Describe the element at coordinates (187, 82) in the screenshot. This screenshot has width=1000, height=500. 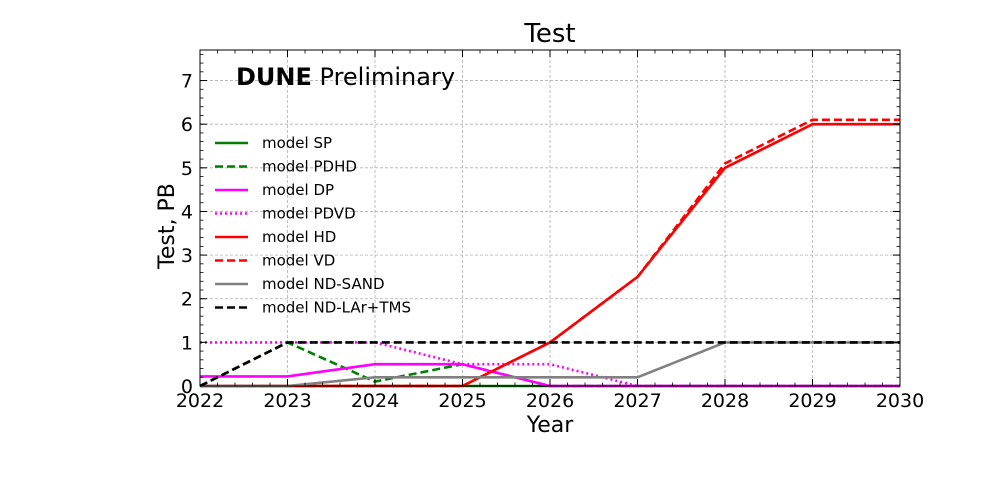
I see `y-tick-label: 7` at that location.